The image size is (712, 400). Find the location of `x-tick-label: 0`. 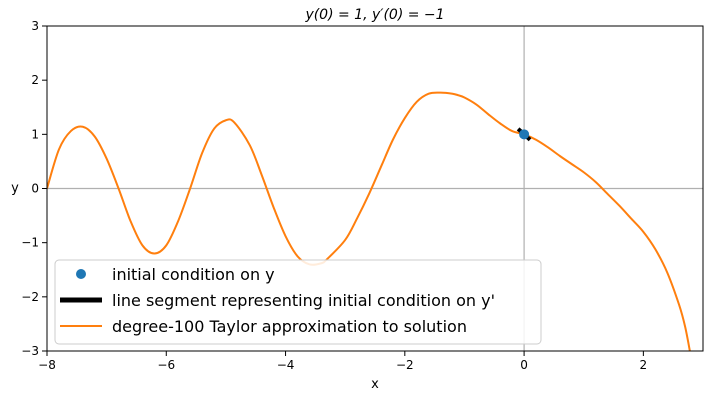

x-tick-label: 0 is located at coordinates (524, 365).